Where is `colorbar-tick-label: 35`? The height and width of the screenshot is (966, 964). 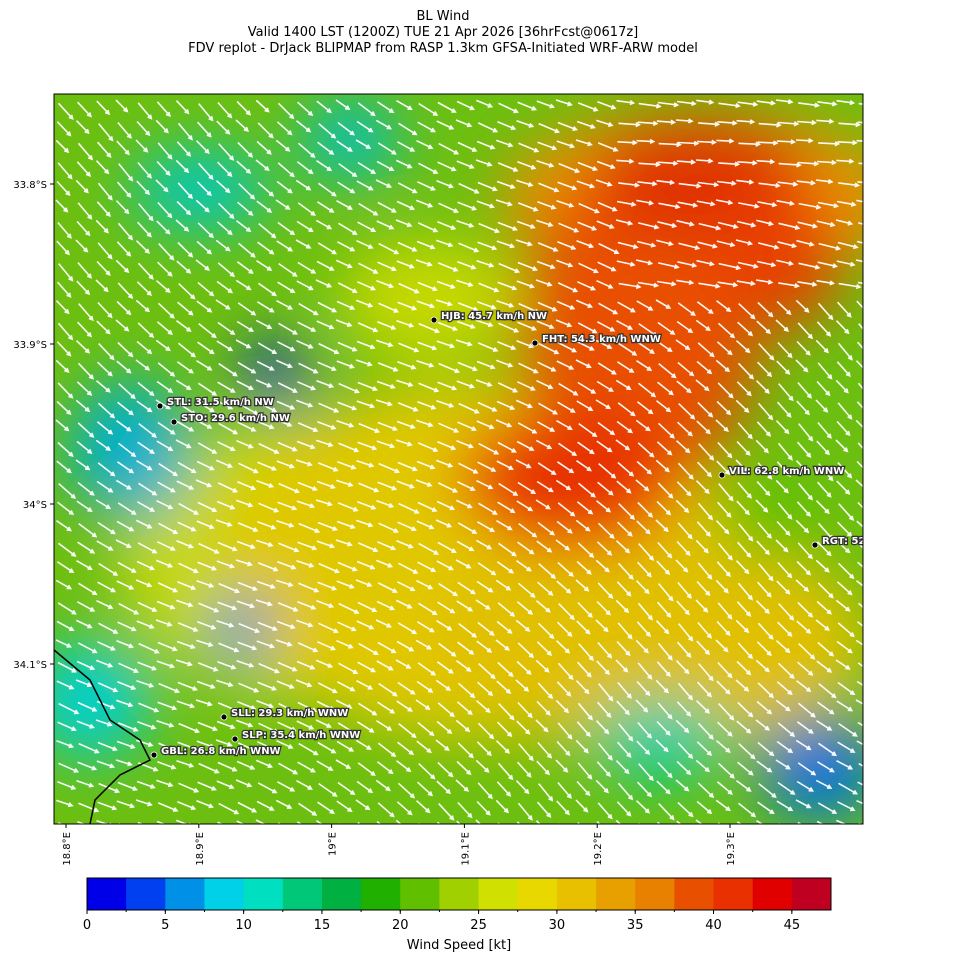
colorbar-tick-label: 35 is located at coordinates (635, 925).